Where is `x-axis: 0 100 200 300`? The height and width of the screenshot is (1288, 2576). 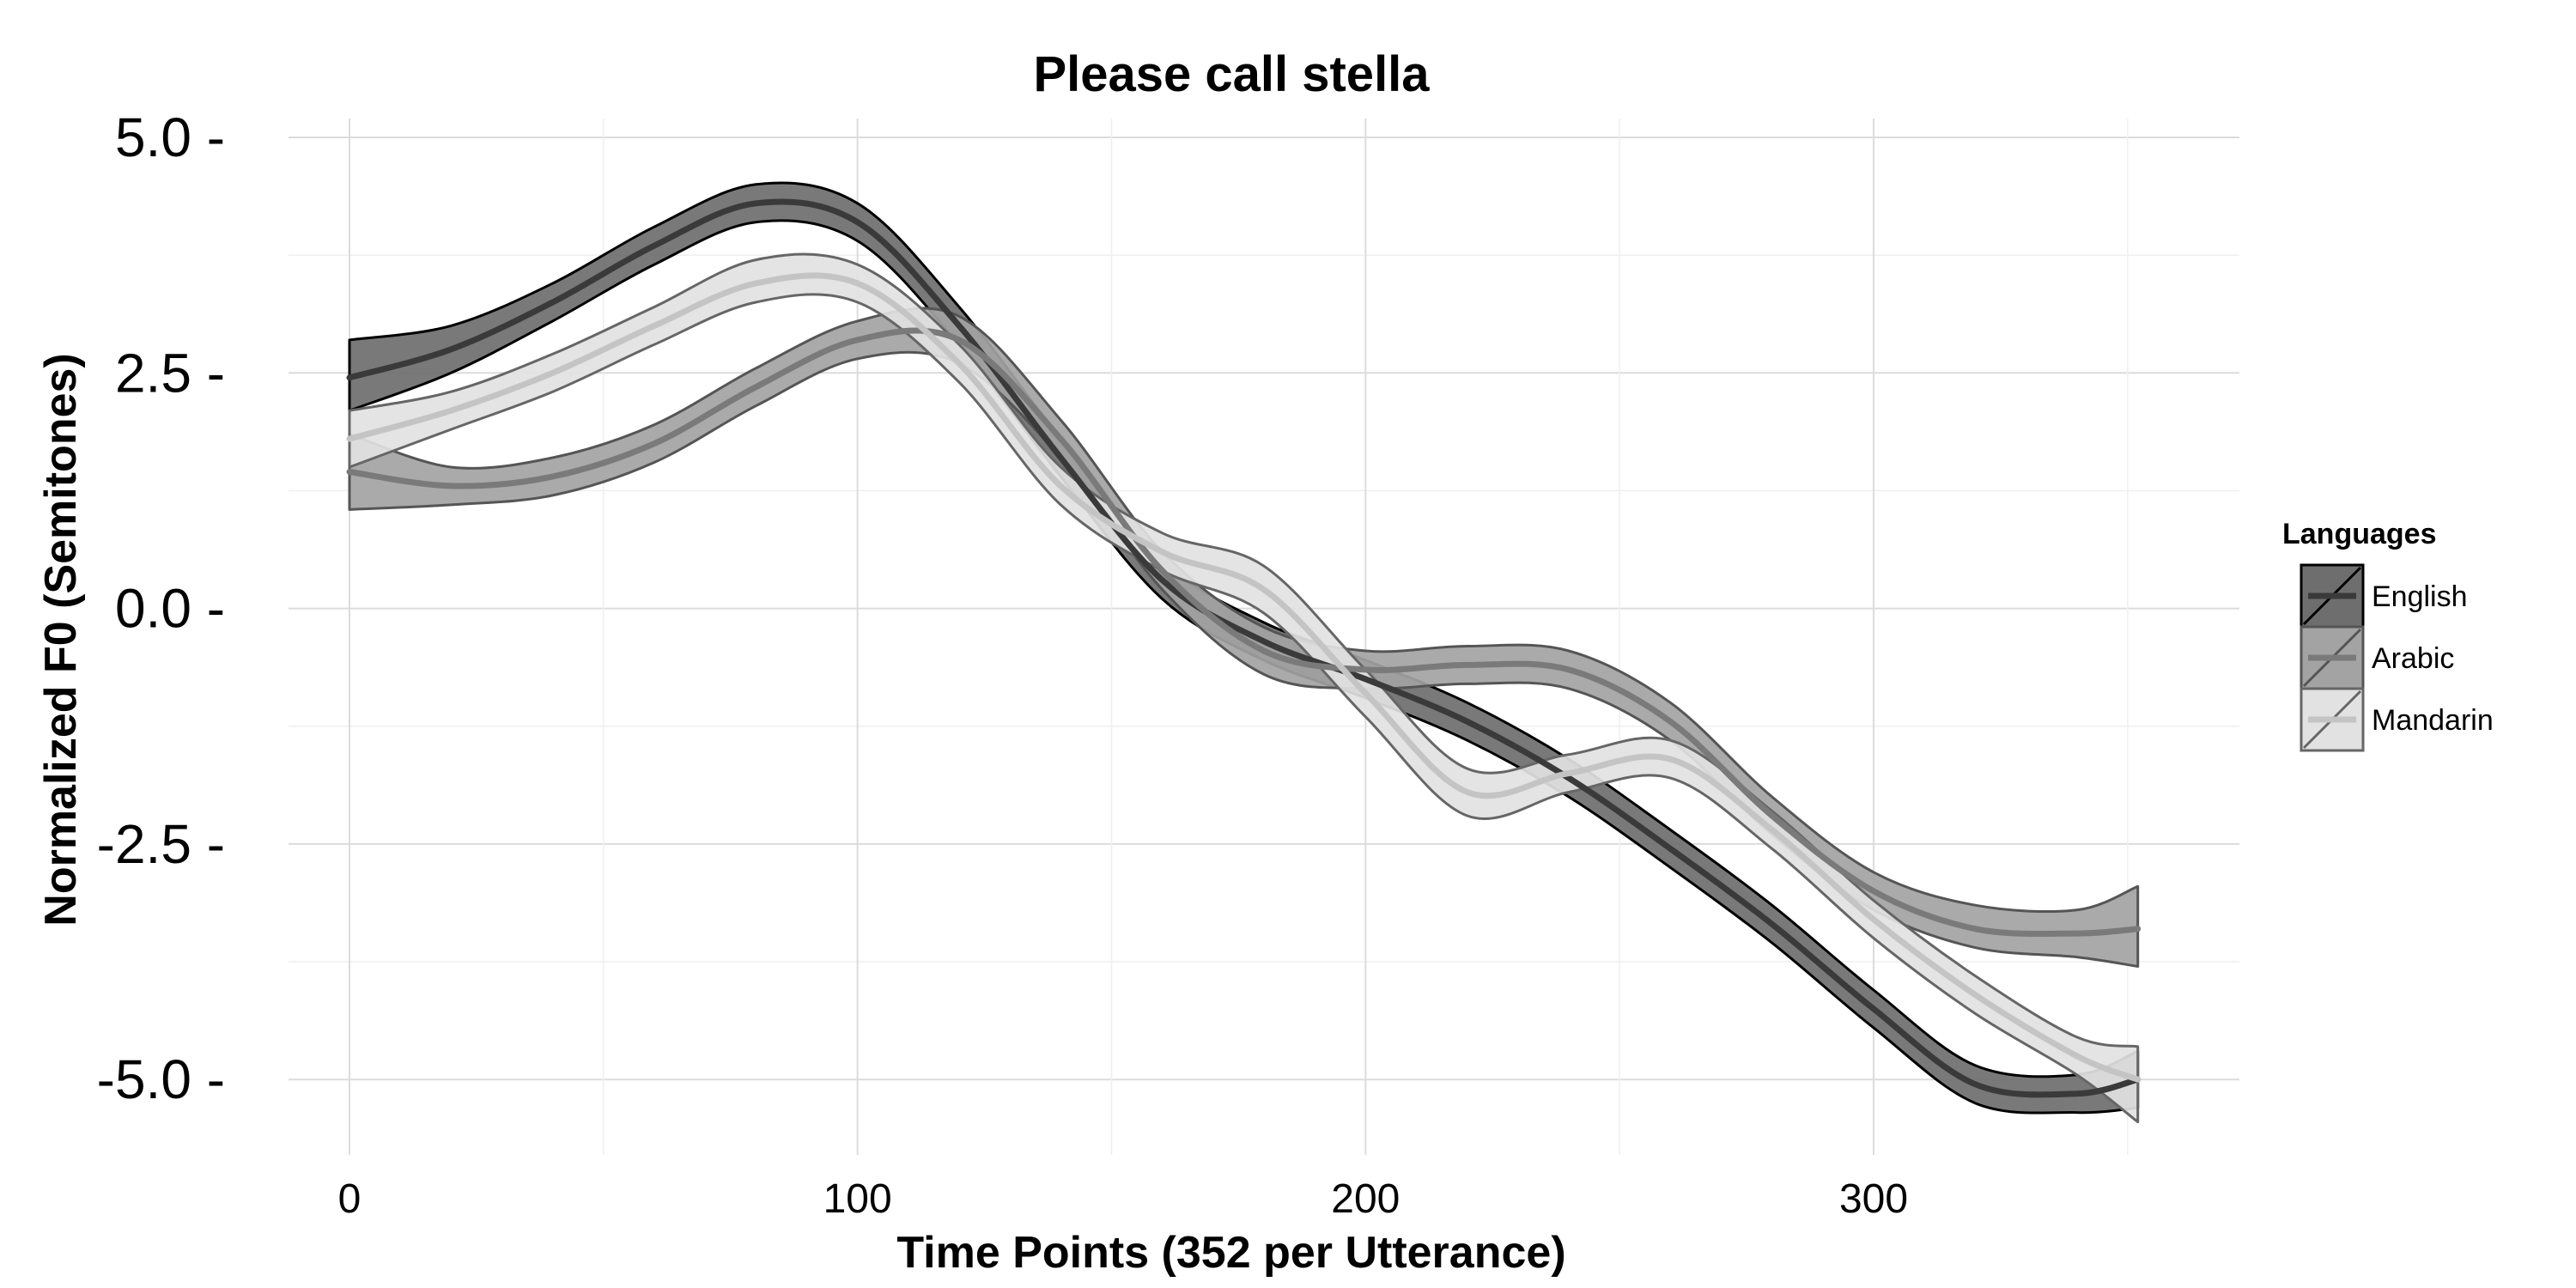
x-axis: 0 100 200 300 is located at coordinates (1123, 1199).